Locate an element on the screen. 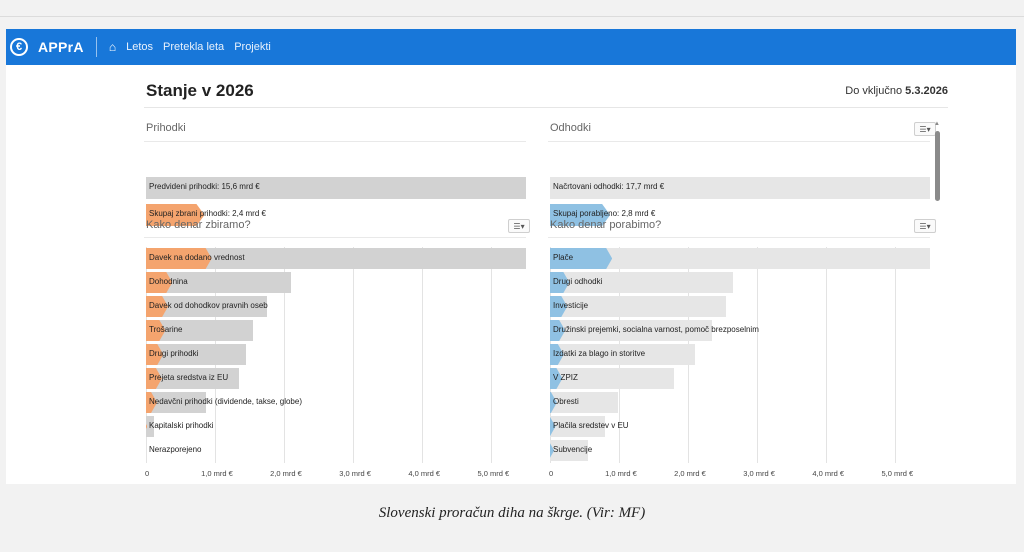 The height and width of the screenshot is (552, 1024). scrollbar: ▲ is located at coordinates (937, 180).